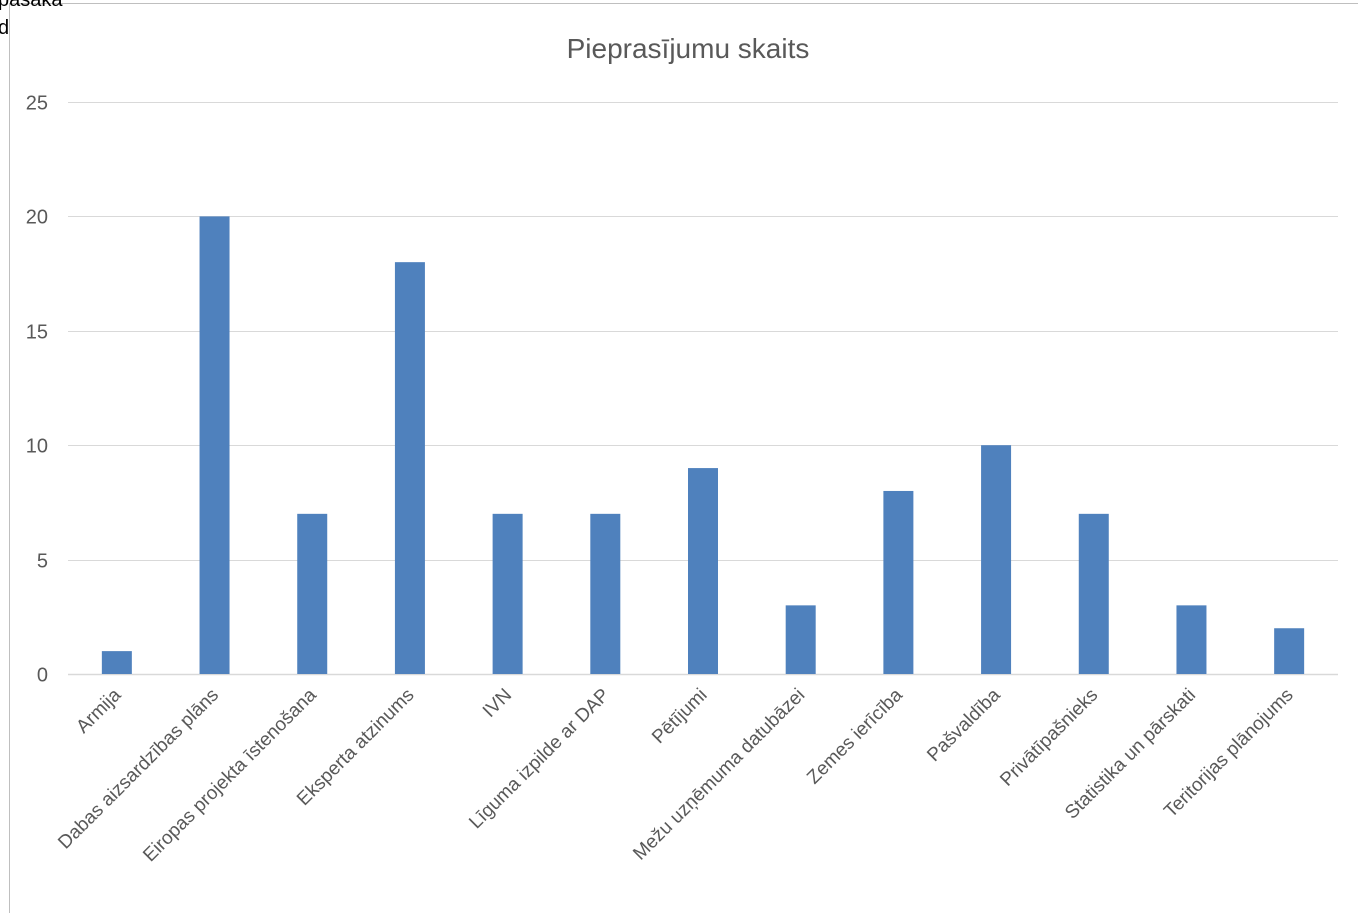 The width and height of the screenshot is (1358, 918). I want to click on y-tick-label: 15, so click(37, 333).